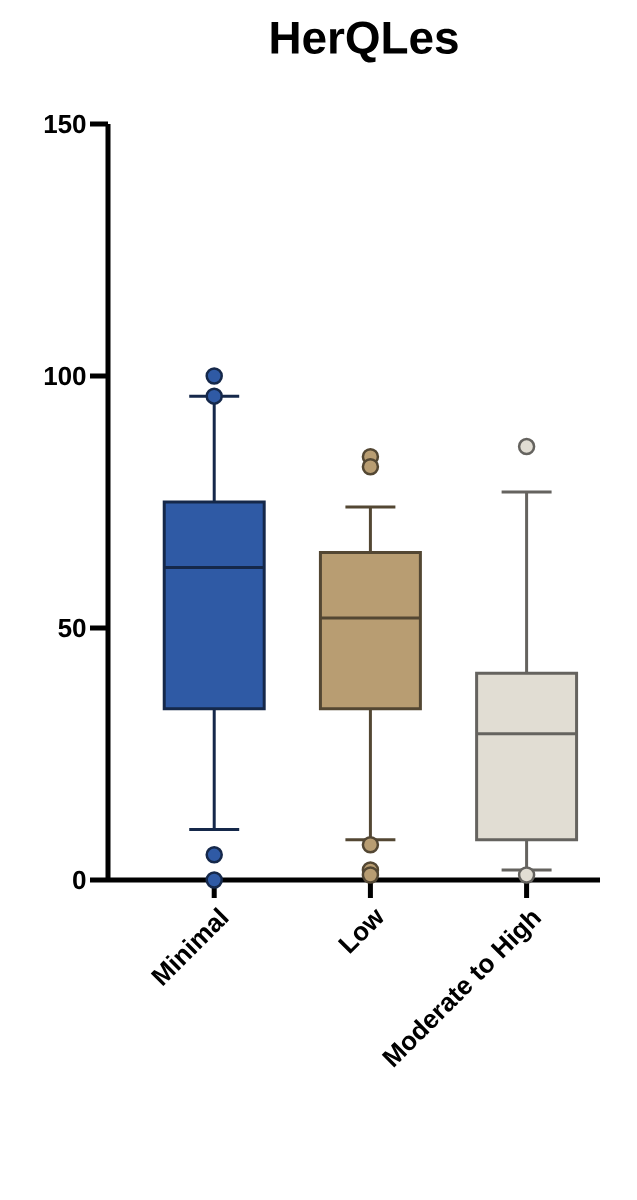  I want to click on y-tick-label: 50, so click(72, 628).